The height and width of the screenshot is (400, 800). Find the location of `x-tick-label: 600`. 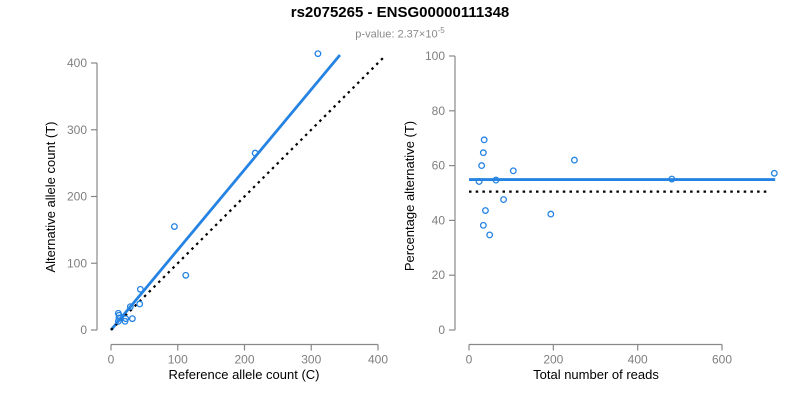

x-tick-label: 600 is located at coordinates (722, 360).